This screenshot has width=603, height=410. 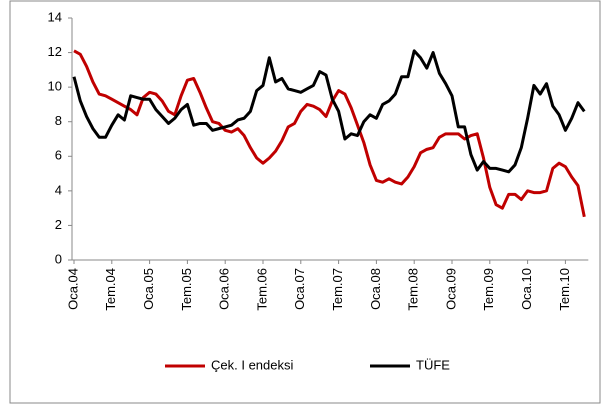 What do you see at coordinates (488, 289) in the screenshot?
I see `x-tick-label: Tem.09` at bounding box center [488, 289].